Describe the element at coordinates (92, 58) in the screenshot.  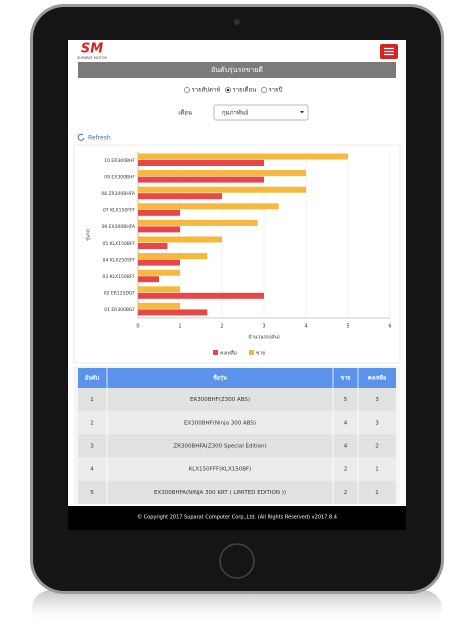
I see `logo-sub: SUPARAT MOTOR` at that location.